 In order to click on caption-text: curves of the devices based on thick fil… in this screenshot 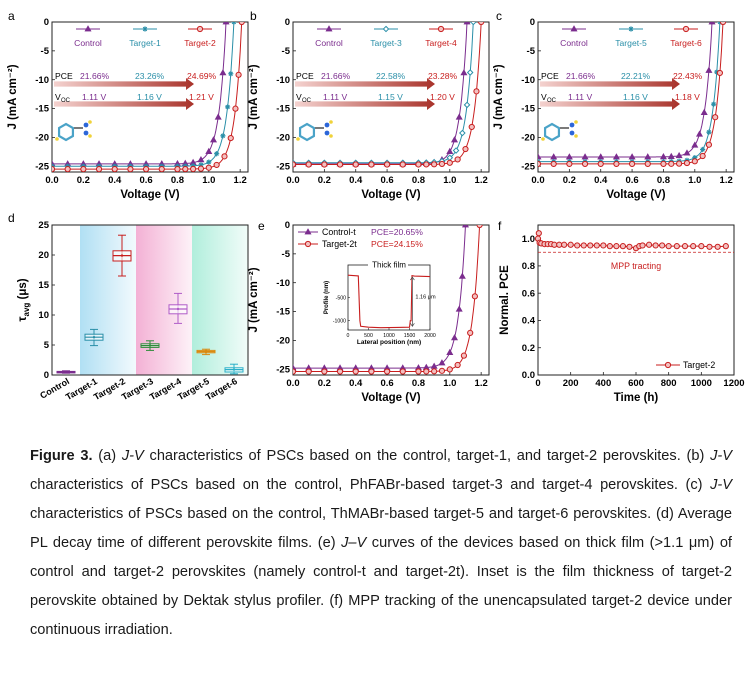, I will do `click(381, 586)`.